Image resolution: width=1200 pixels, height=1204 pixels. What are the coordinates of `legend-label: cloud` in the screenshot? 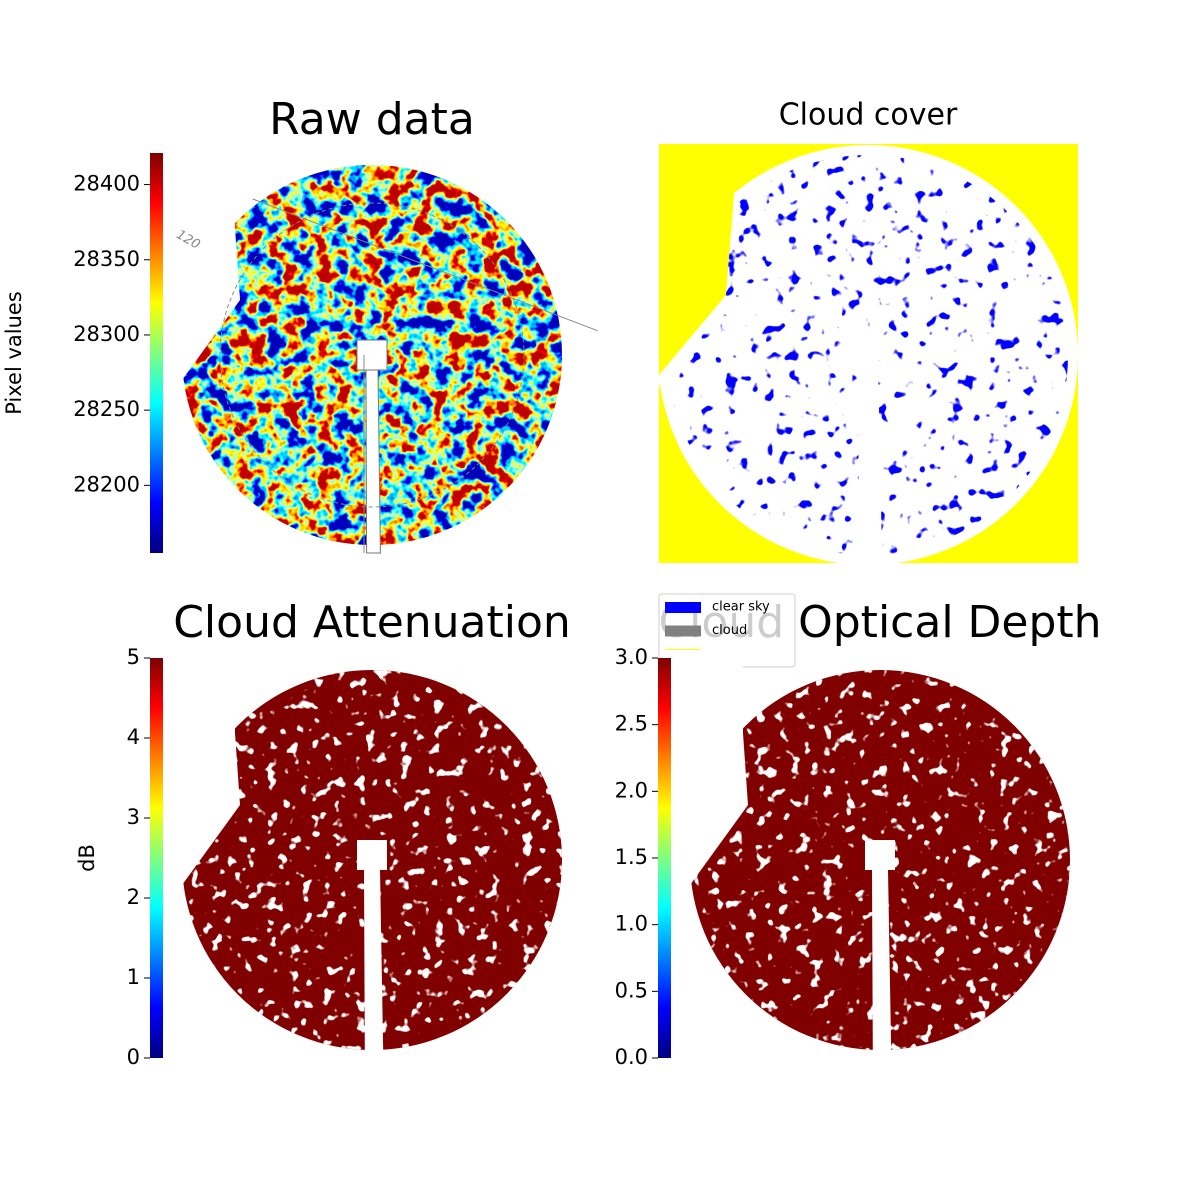 It's located at (729, 630).